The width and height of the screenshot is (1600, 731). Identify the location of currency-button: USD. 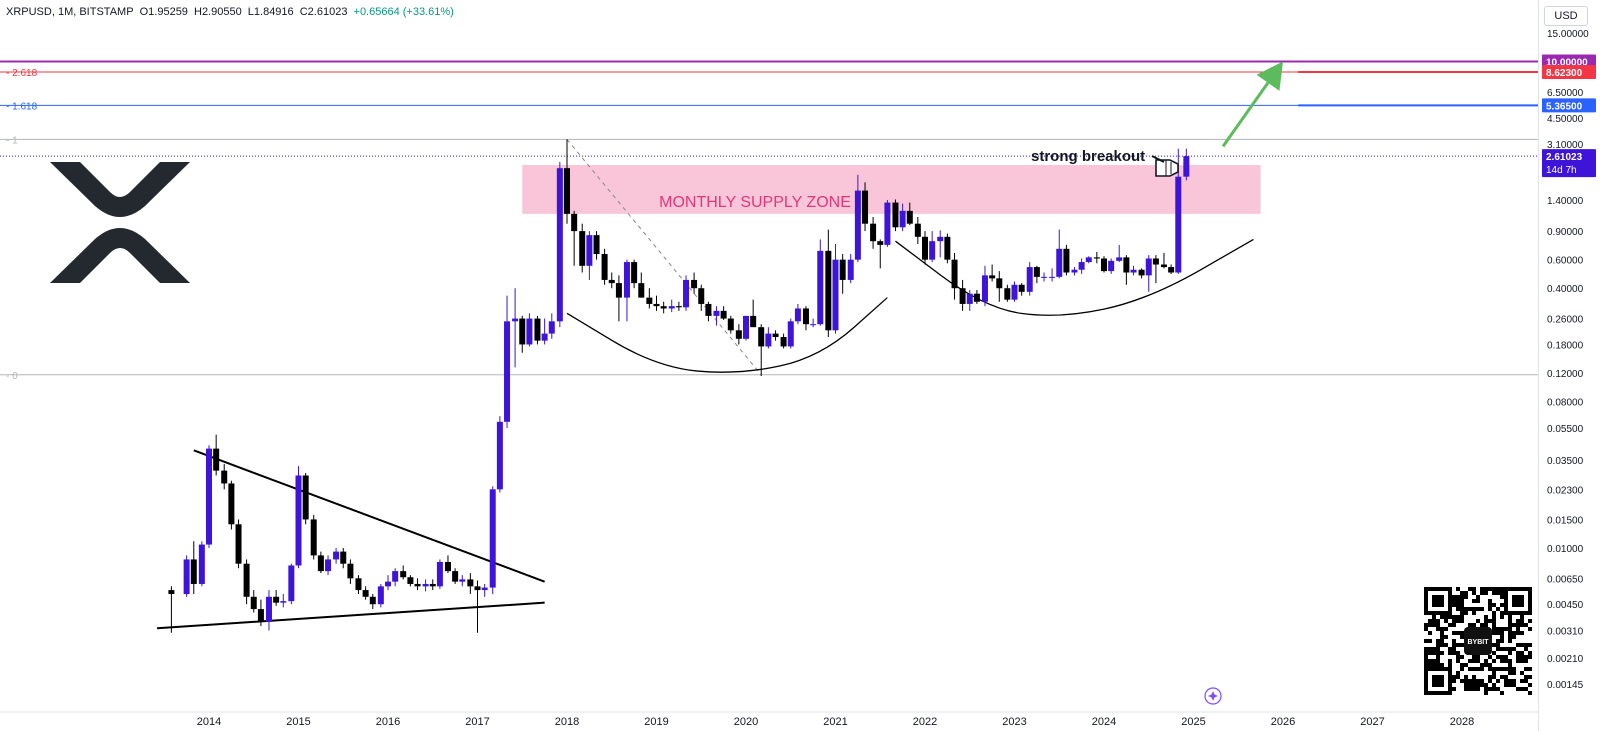
(1566, 16).